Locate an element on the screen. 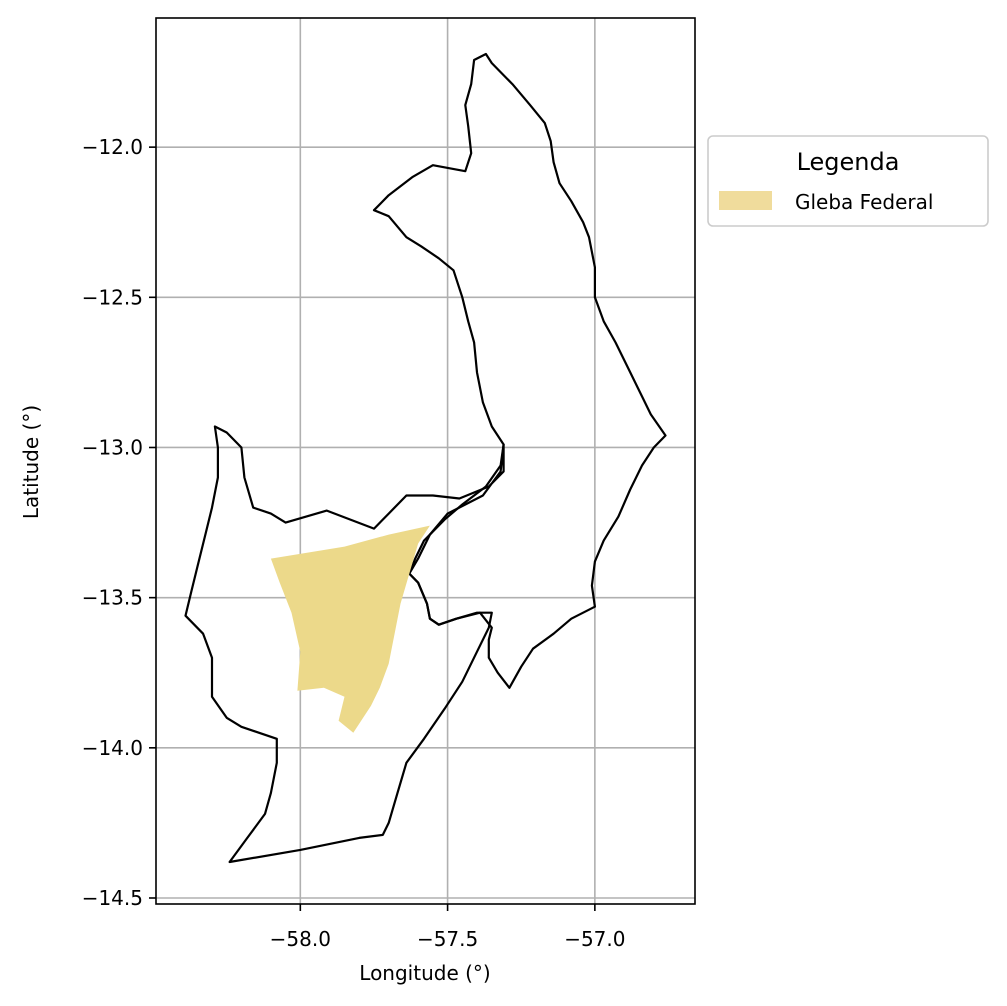 The image size is (1007, 1006). y-axis-ticks: −12.0 −12.5 −13.0 −13.5 −14.0 −14.5 is located at coordinates (119, 522).